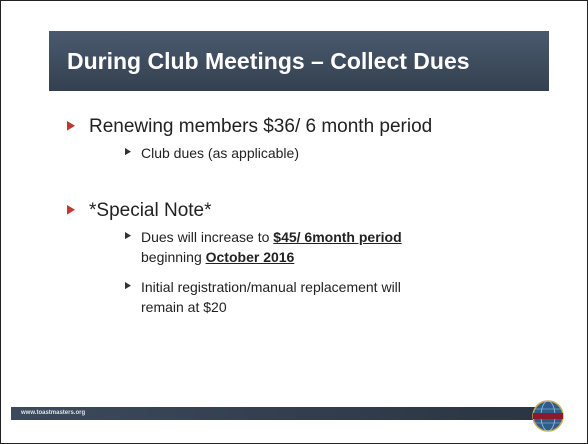 Image resolution: width=588 pixels, height=444 pixels. I want to click on bullet-text: *Special Note*, so click(150, 210).